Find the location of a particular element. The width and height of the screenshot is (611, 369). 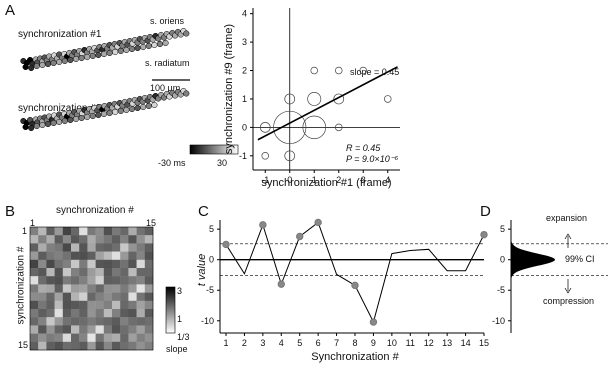

line-x-tick-label: 7 is located at coordinates (336, 343).